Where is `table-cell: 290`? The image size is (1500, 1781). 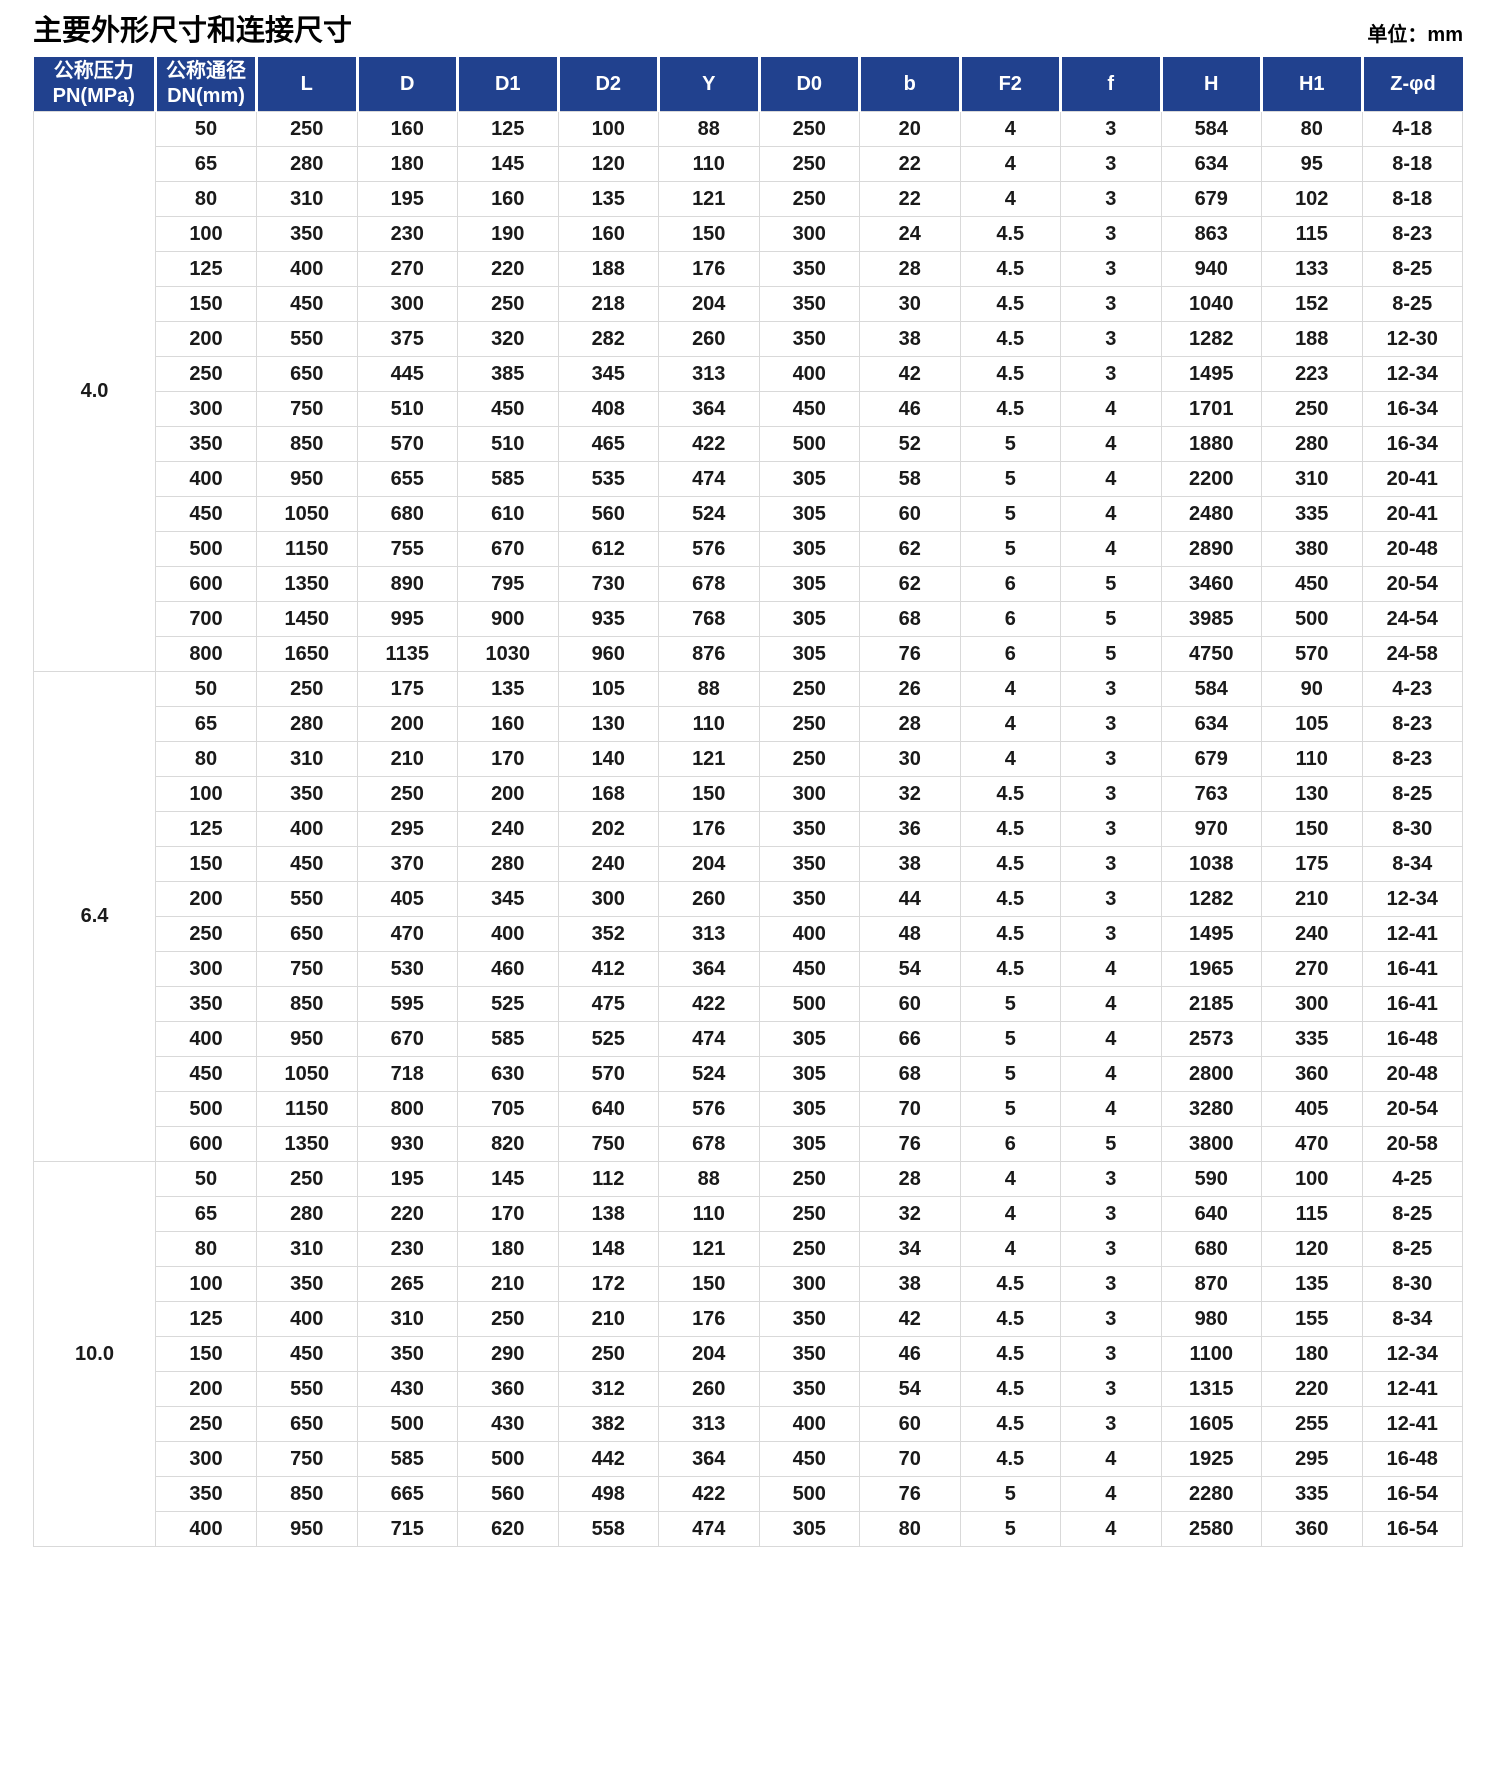
table-cell: 290 is located at coordinates (508, 1353).